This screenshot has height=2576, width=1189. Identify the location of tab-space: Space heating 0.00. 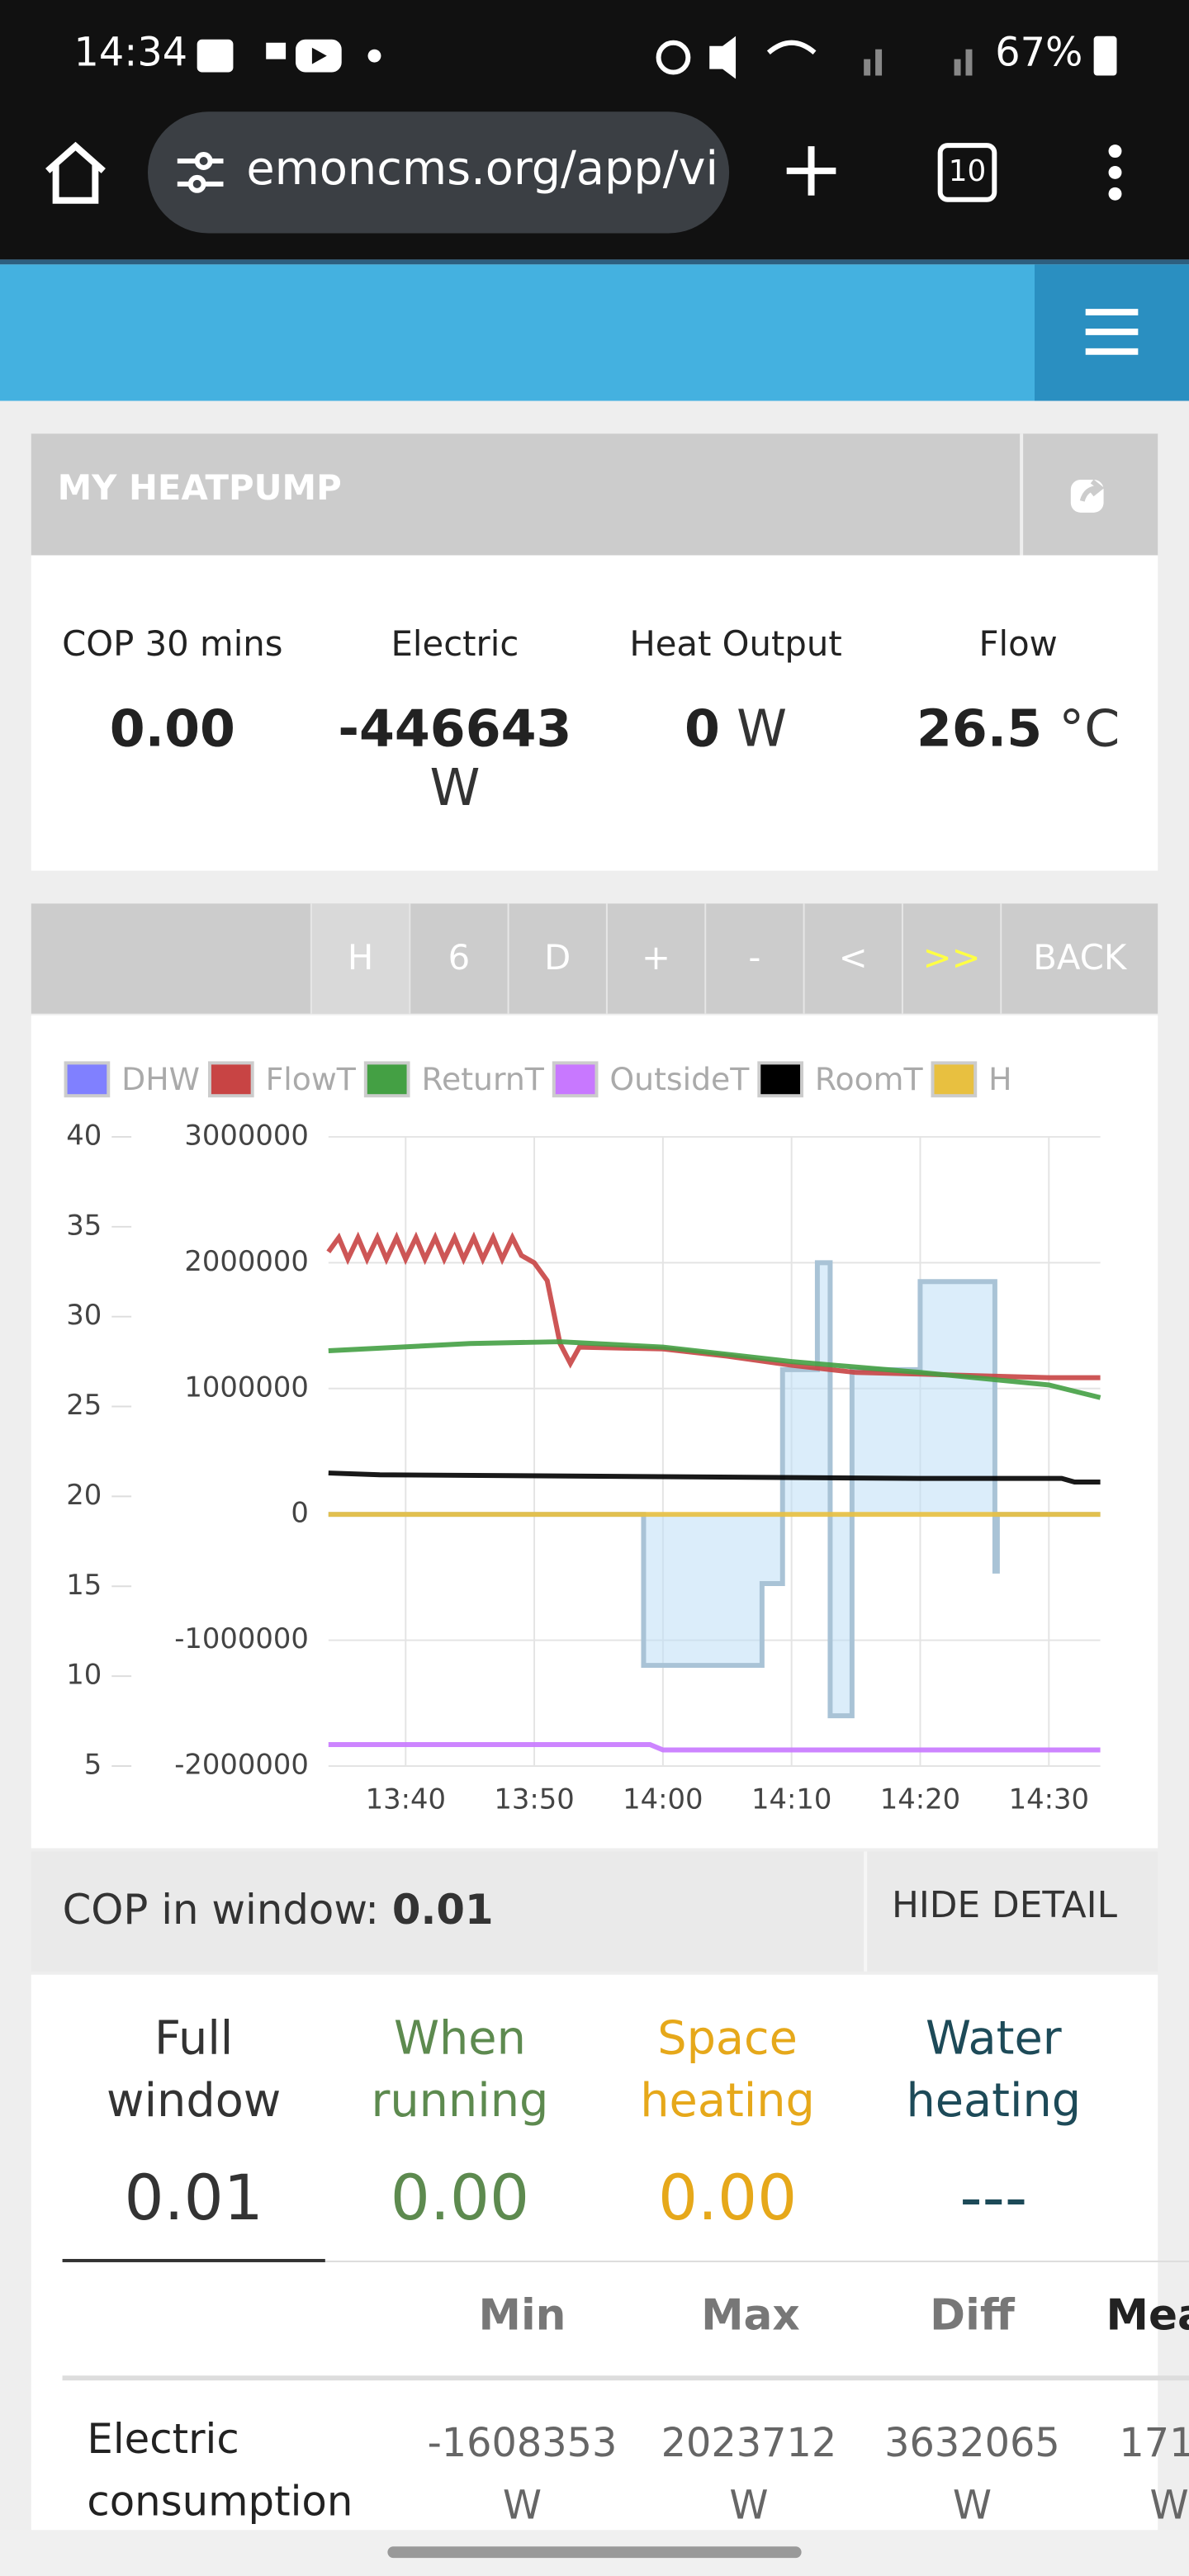
(727, 2121).